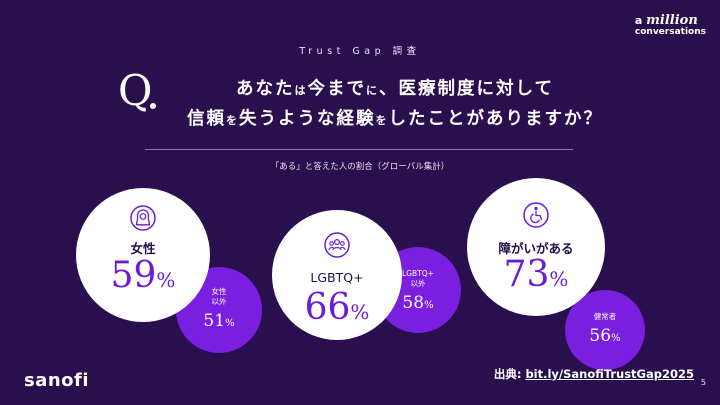 This screenshot has width=720, height=405. I want to click on woman-hijab-icon, so click(143, 218).